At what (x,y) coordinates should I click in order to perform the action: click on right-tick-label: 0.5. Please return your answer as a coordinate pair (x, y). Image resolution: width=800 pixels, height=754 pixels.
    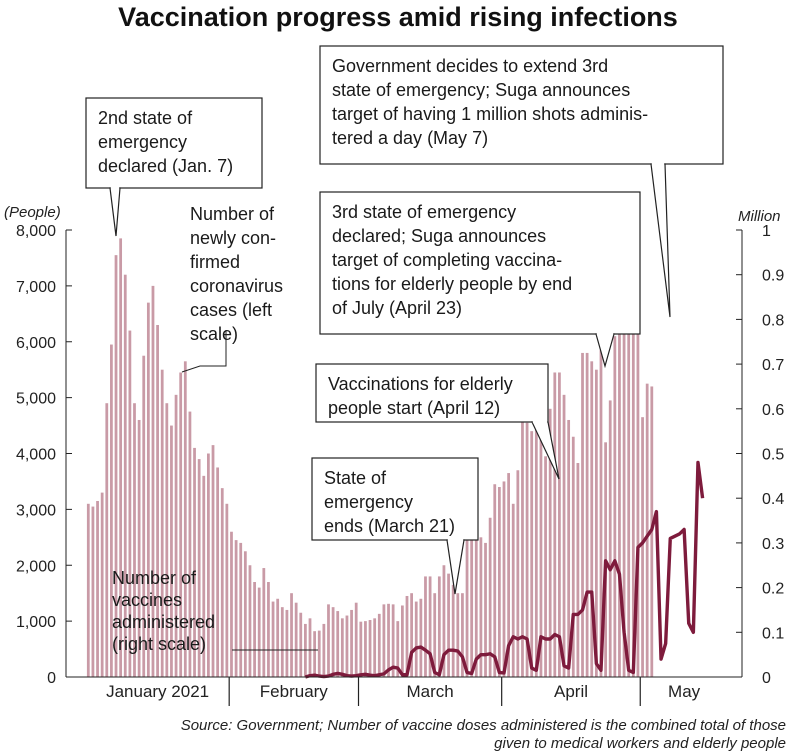
    Looking at the image, I should click on (773, 455).